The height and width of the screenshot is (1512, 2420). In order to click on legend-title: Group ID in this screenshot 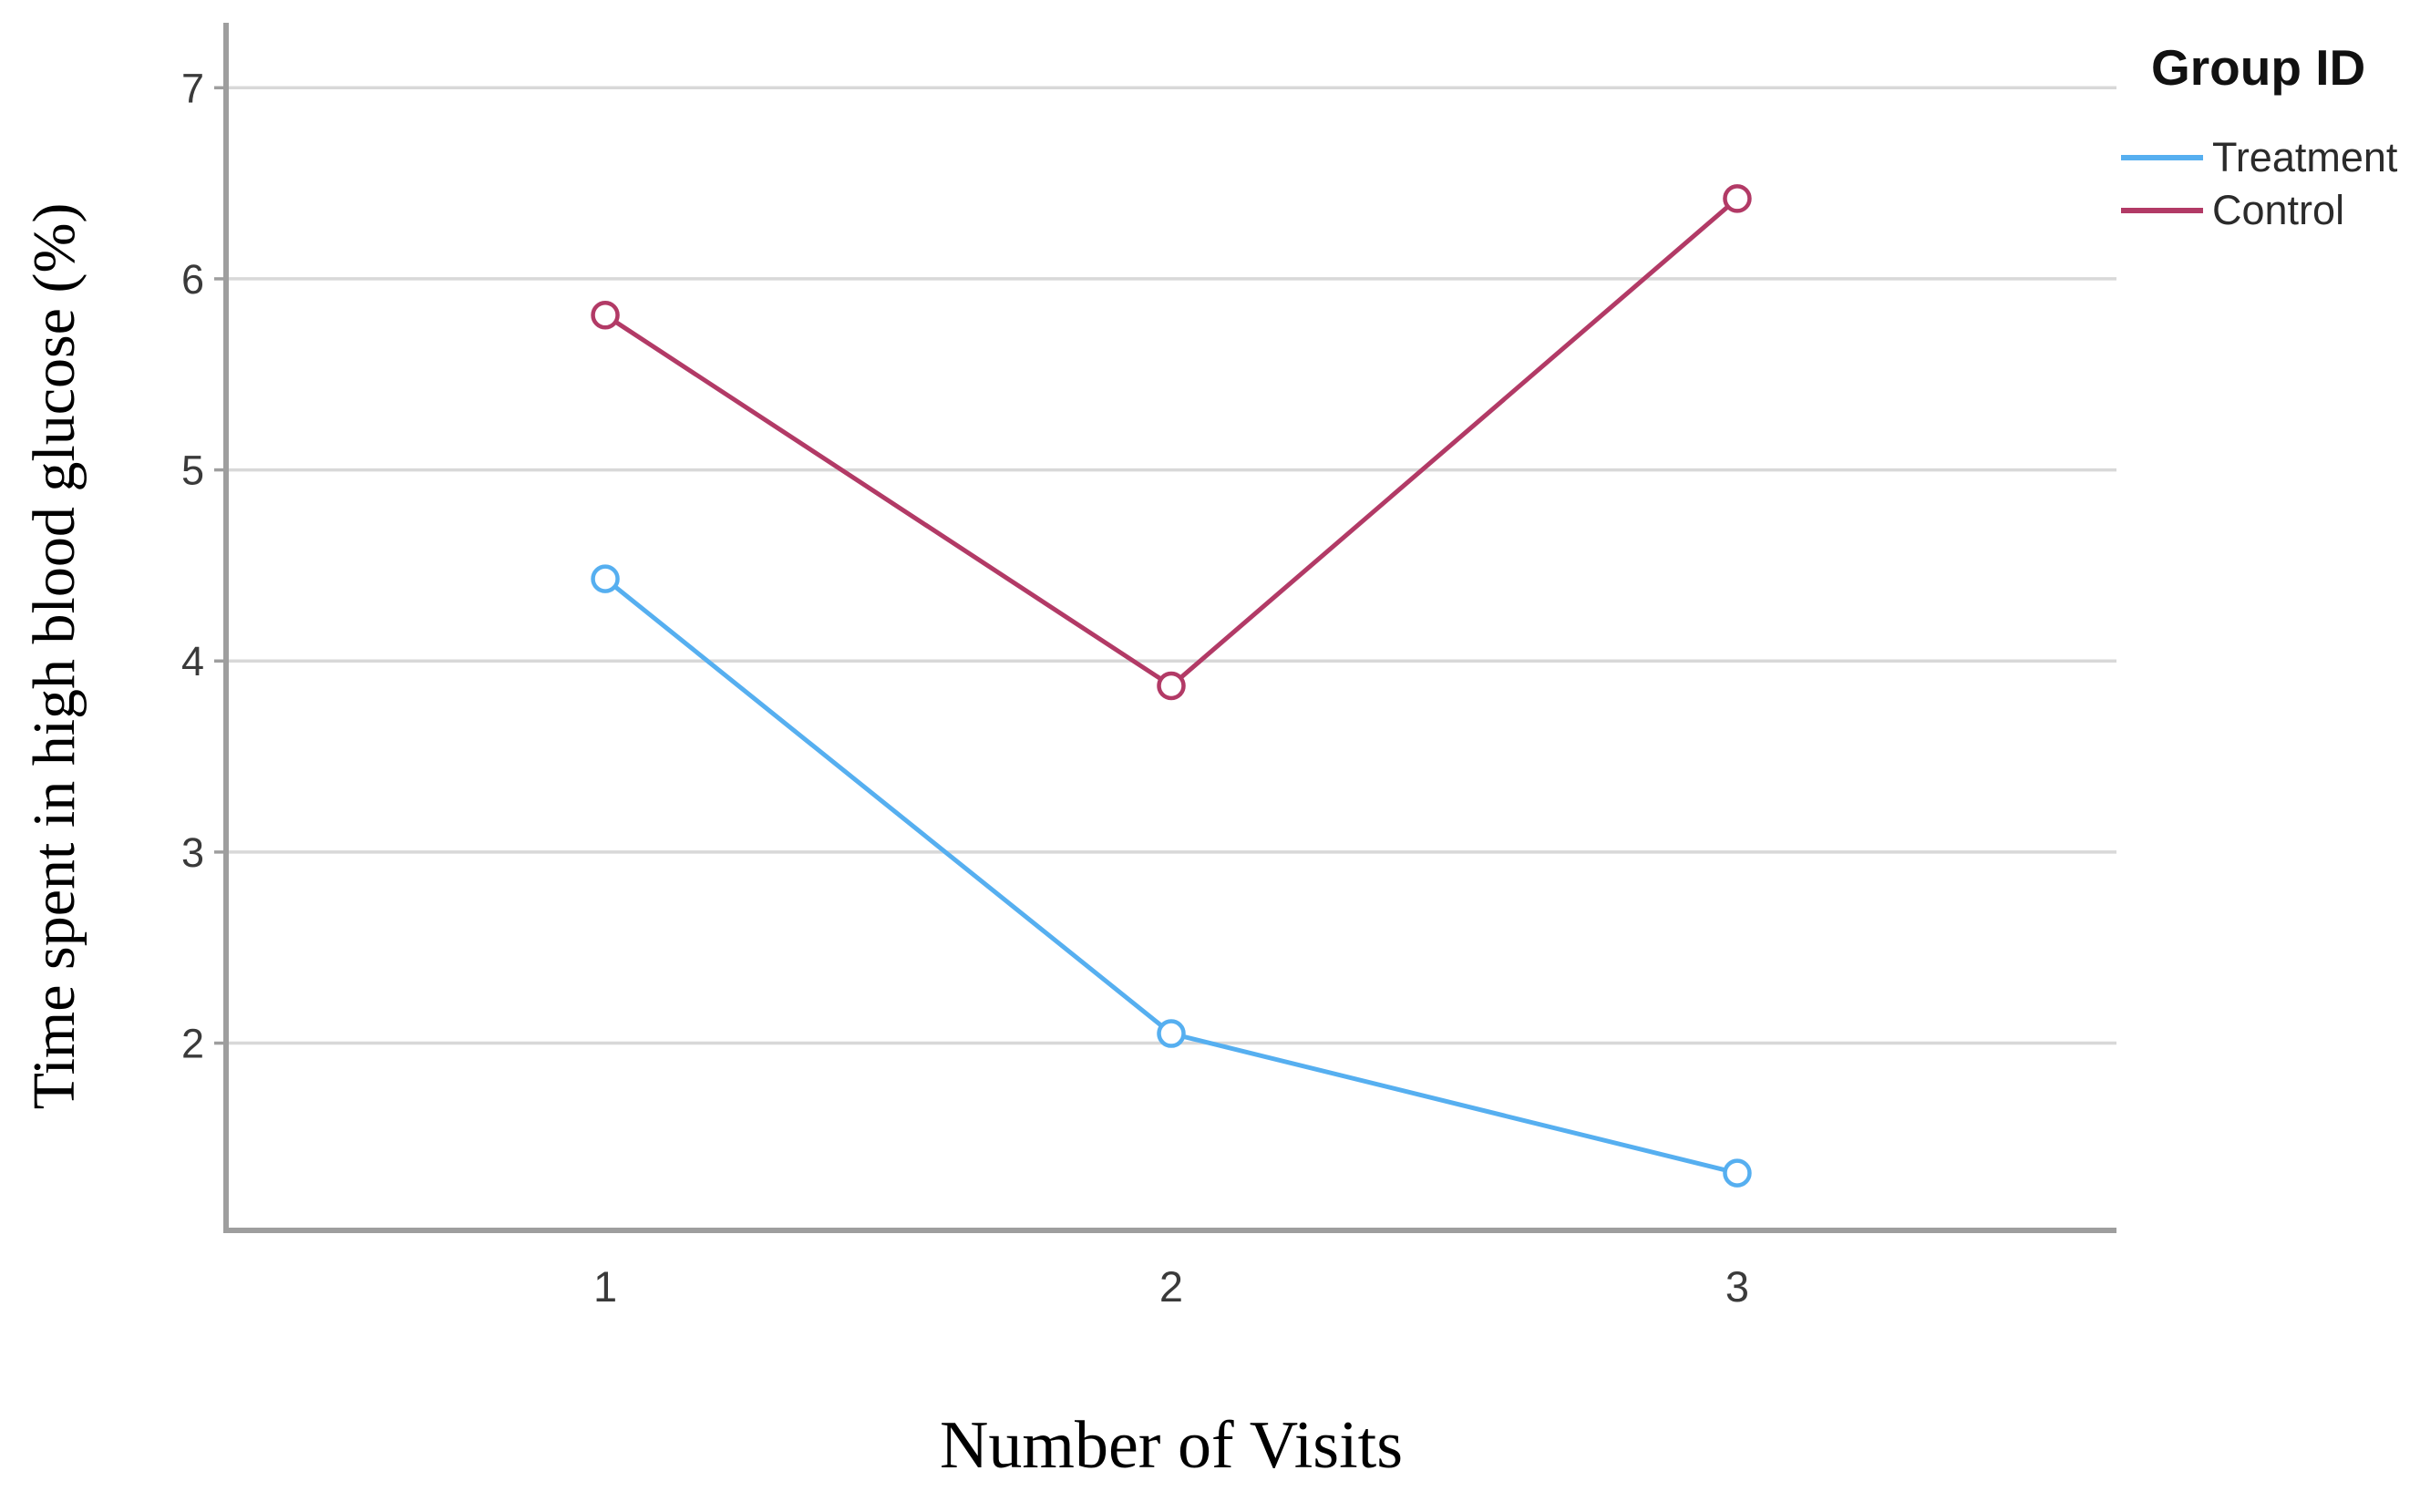, I will do `click(2258, 67)`.